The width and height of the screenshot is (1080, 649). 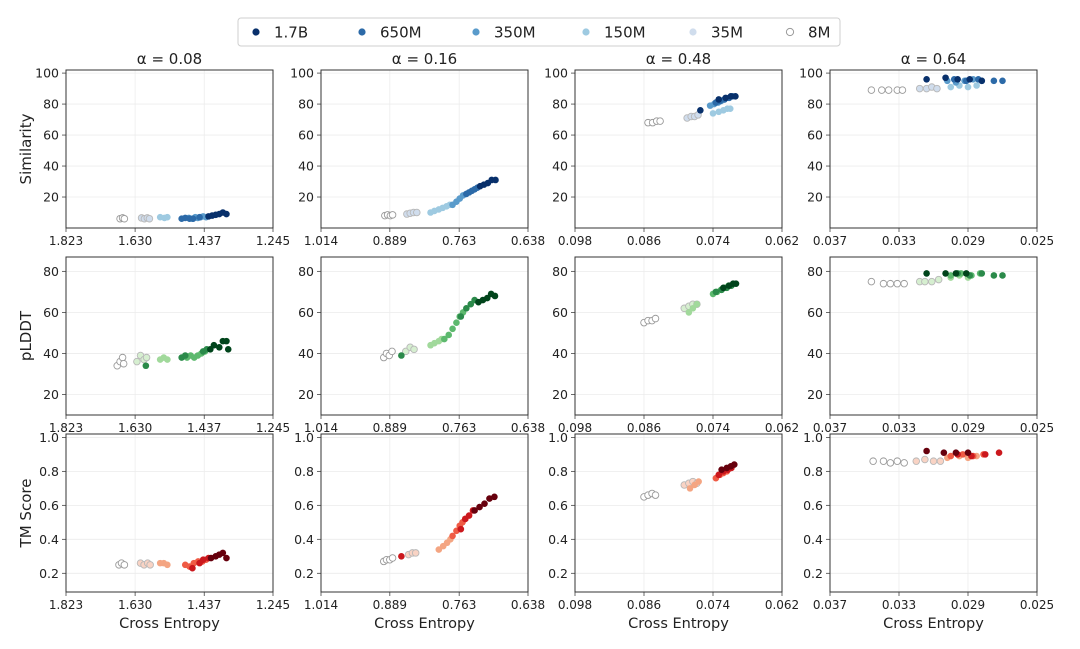 I want to click on x-tick-label: 1.245, so click(x=273, y=241).